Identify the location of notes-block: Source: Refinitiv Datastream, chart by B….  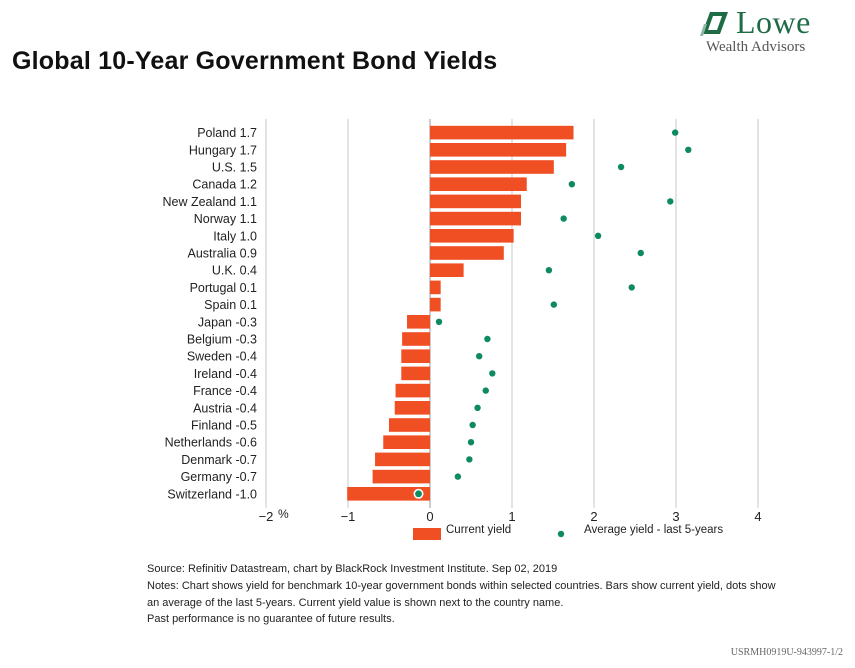
(467, 594).